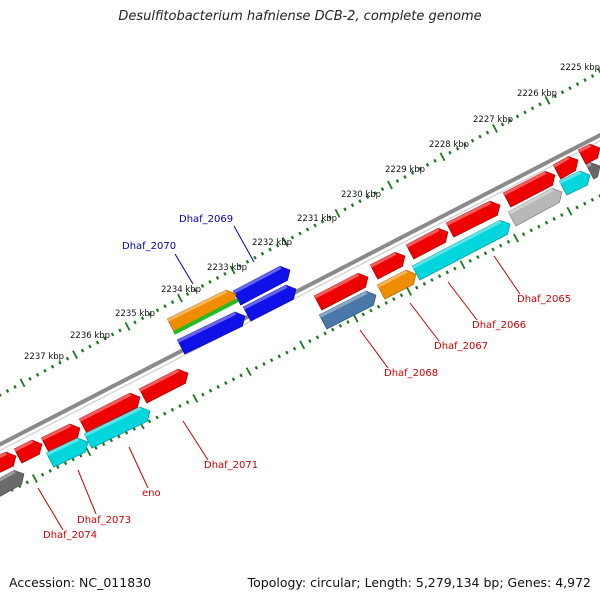  I want to click on gene-label-eno: eno, so click(151, 493).